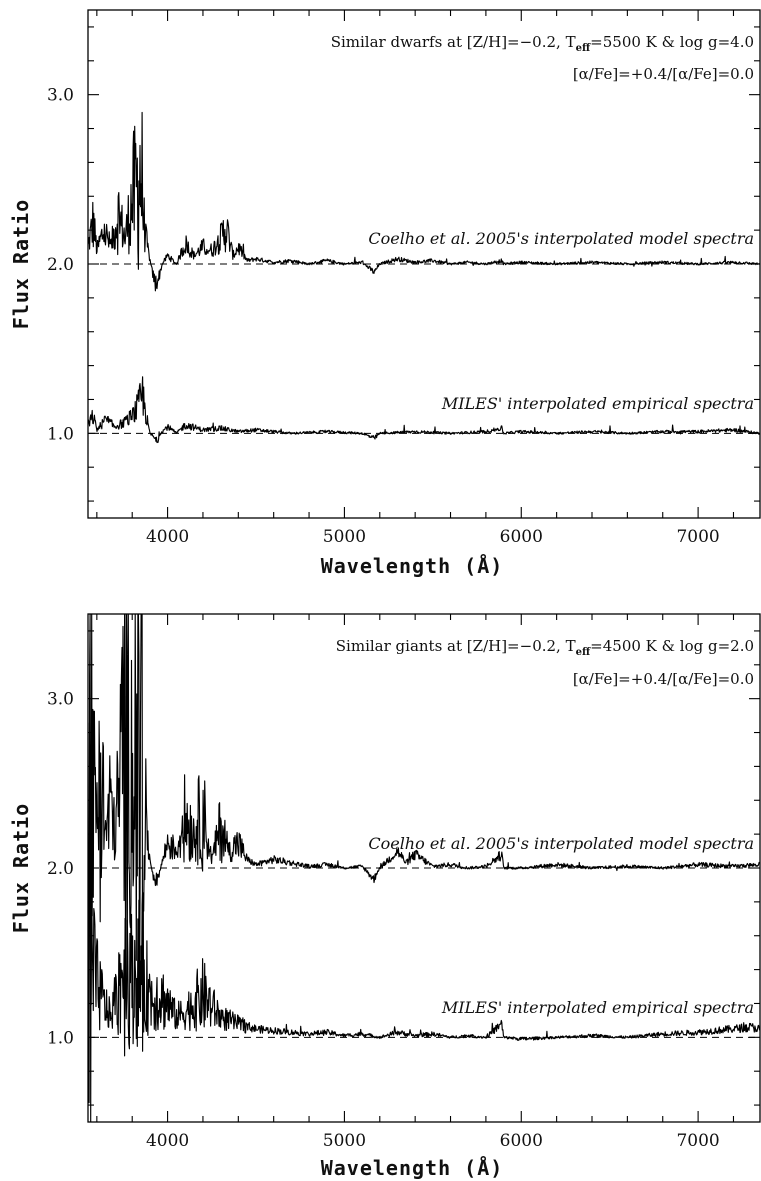  I want to click on spectrum-line-model, so click(424, 201).